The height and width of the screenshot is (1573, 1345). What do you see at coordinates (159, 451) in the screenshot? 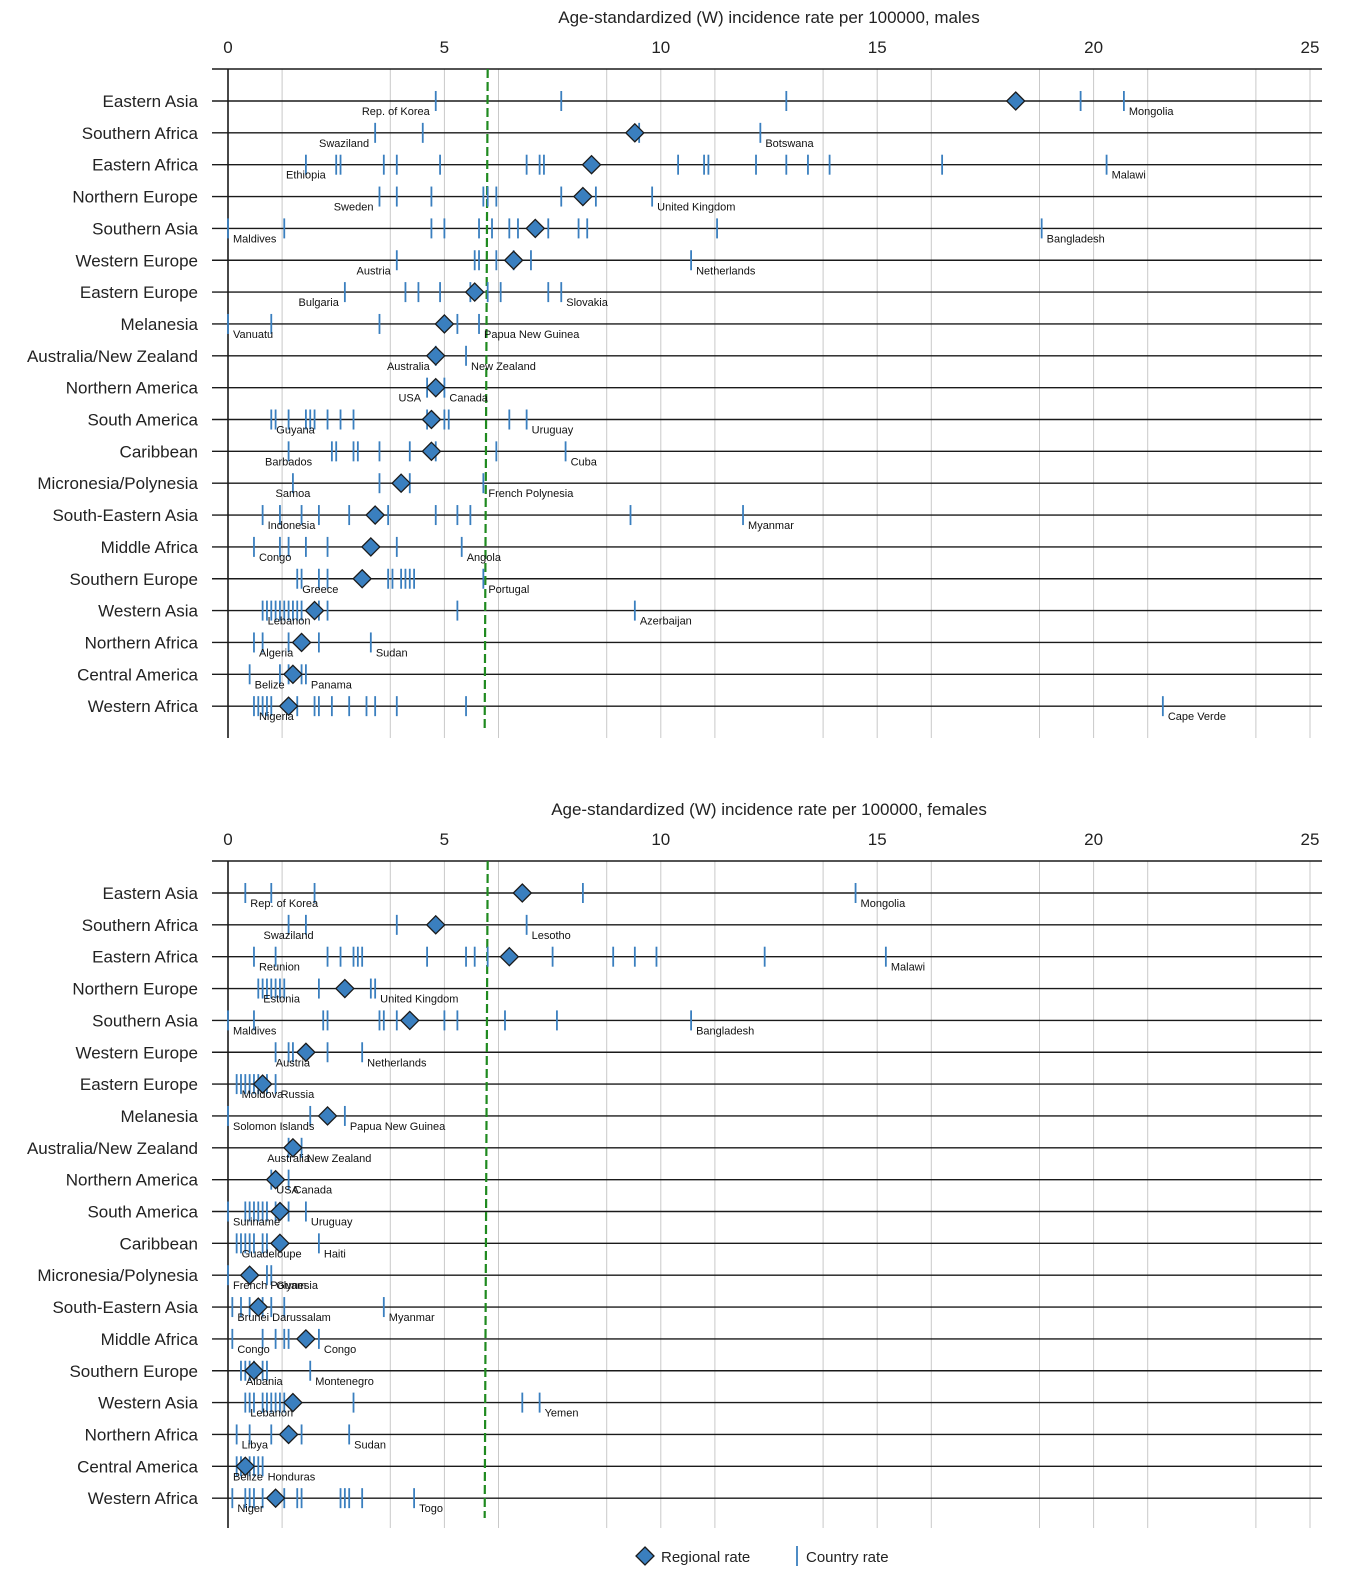
I see `region-label: Caribbean` at bounding box center [159, 451].